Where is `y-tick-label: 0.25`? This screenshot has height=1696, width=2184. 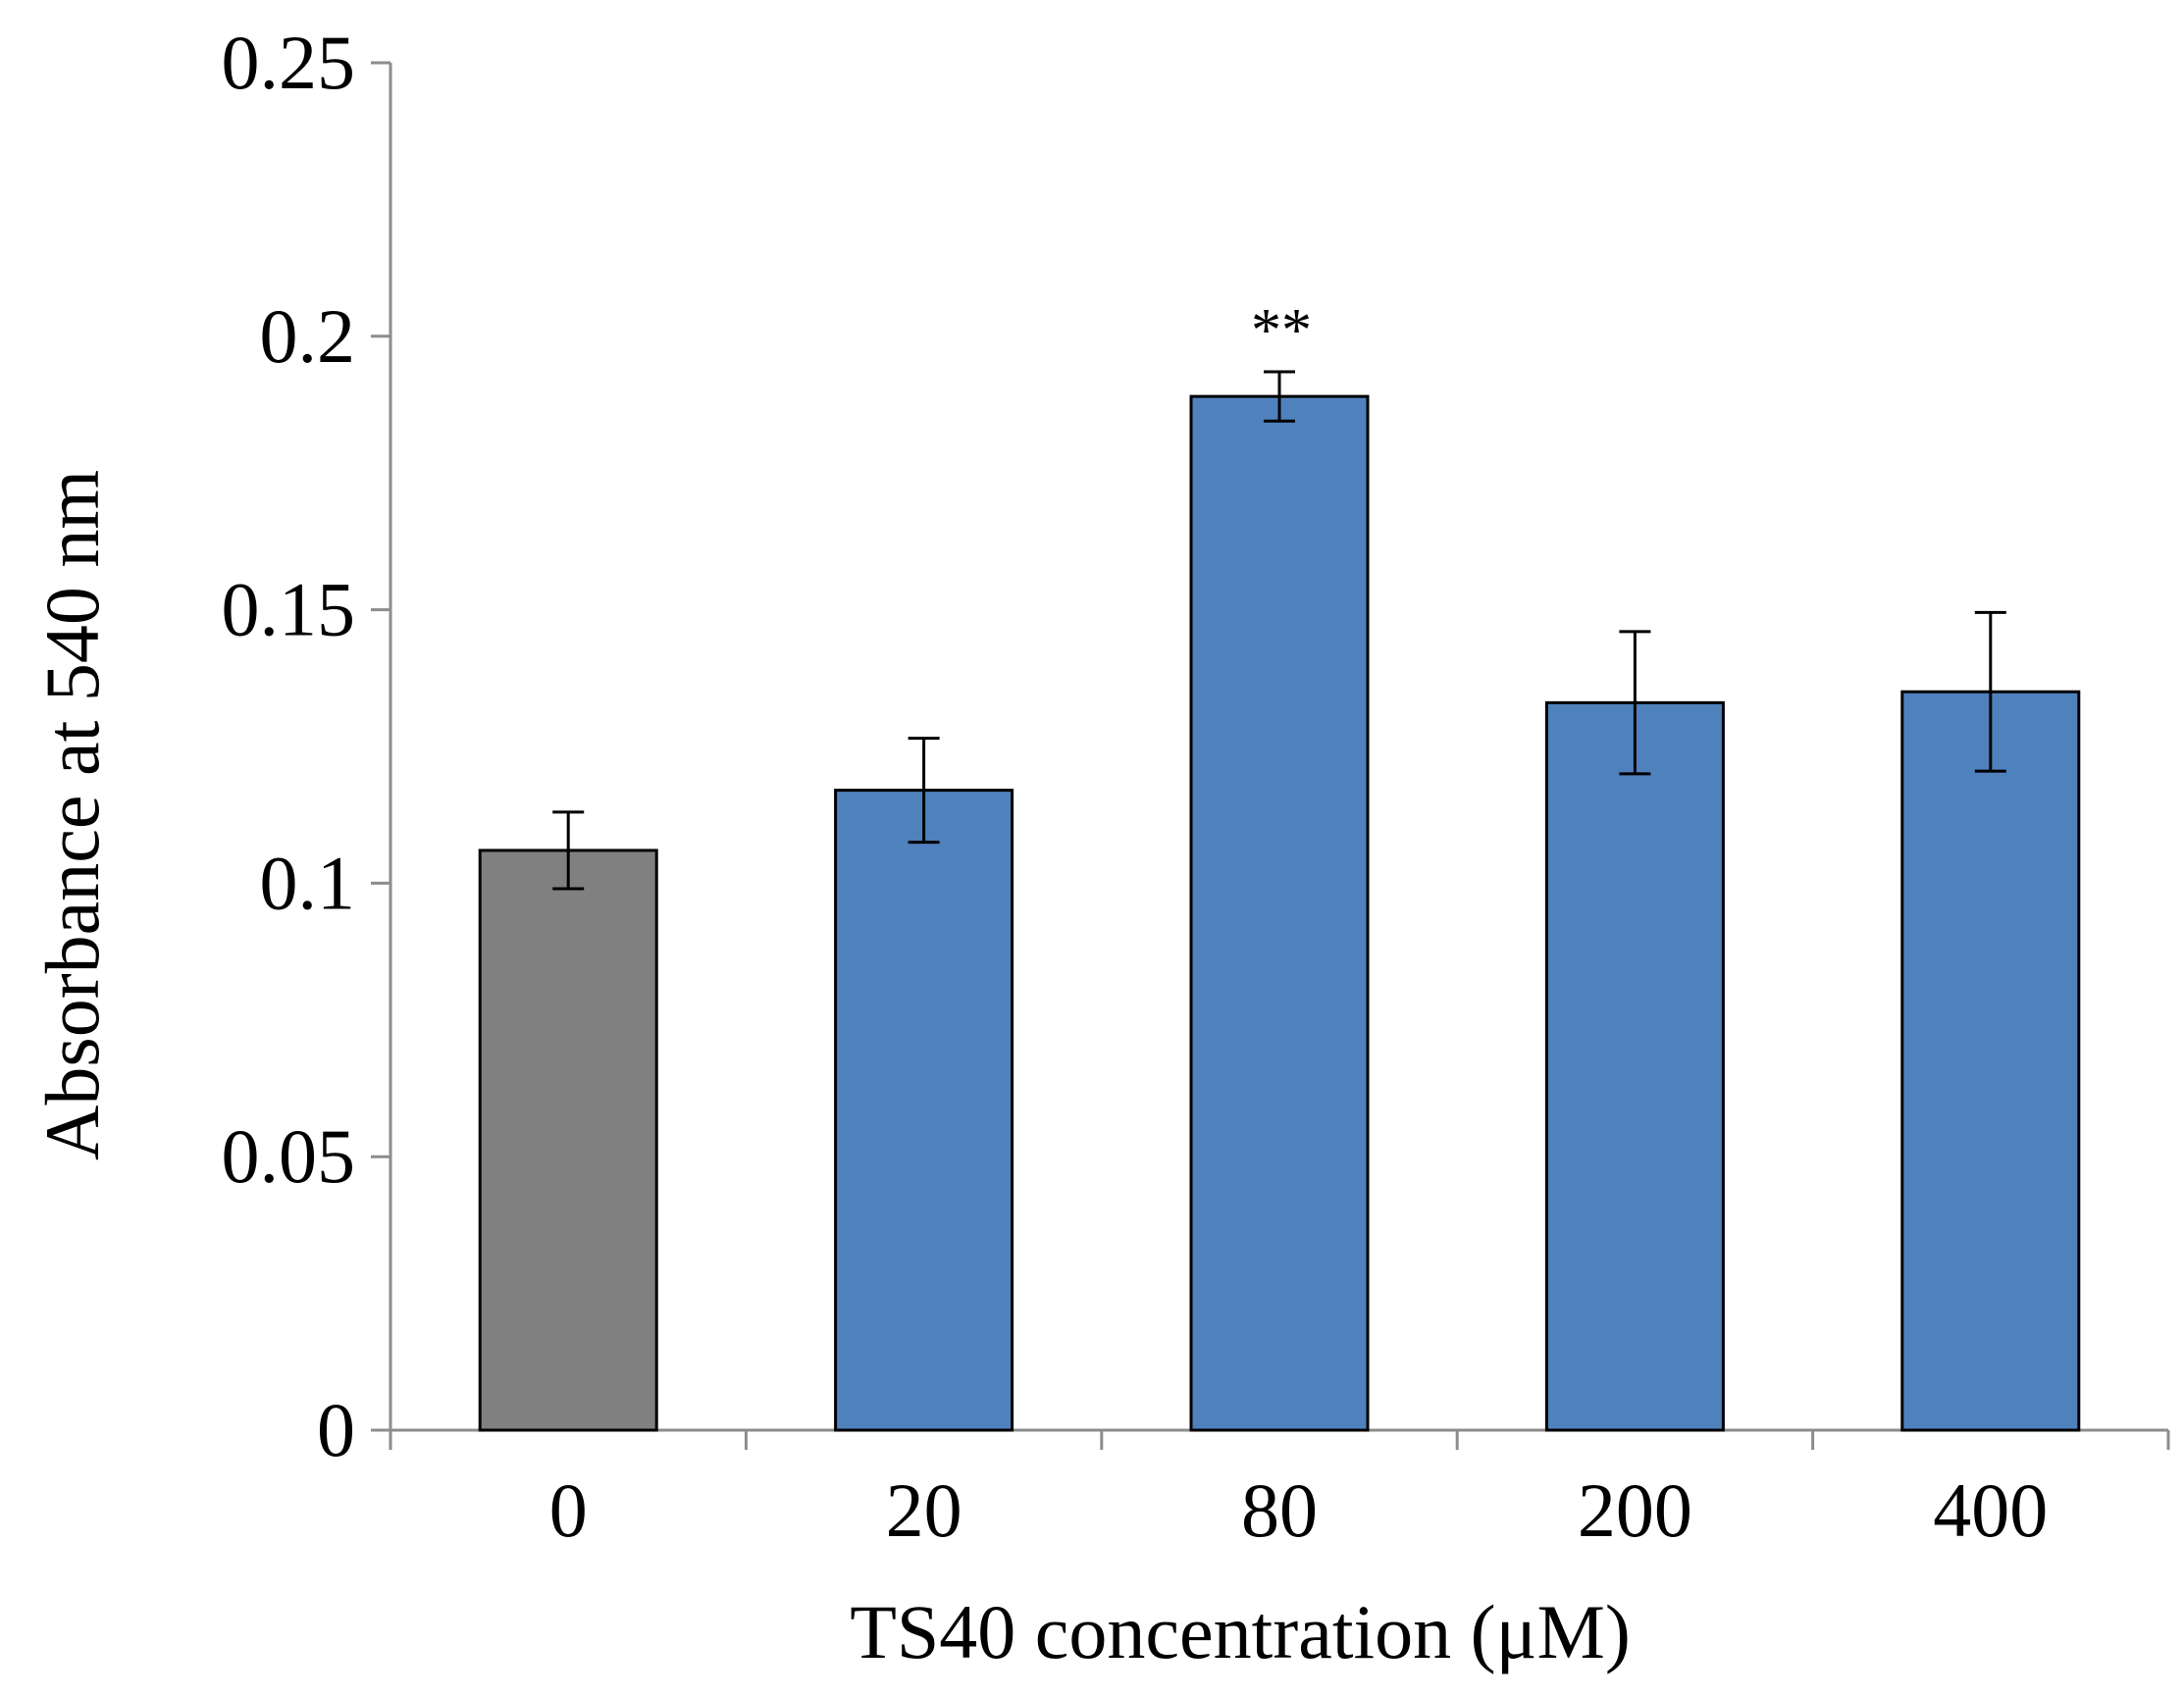 y-tick-label: 0.25 is located at coordinates (289, 62).